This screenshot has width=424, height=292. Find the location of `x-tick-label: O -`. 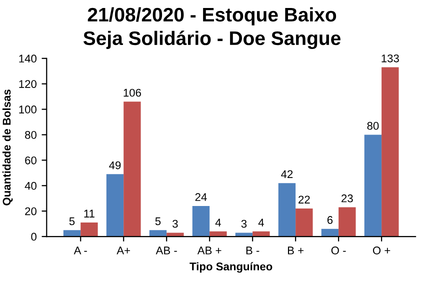

x-tick-label: O - is located at coordinates (338, 250).